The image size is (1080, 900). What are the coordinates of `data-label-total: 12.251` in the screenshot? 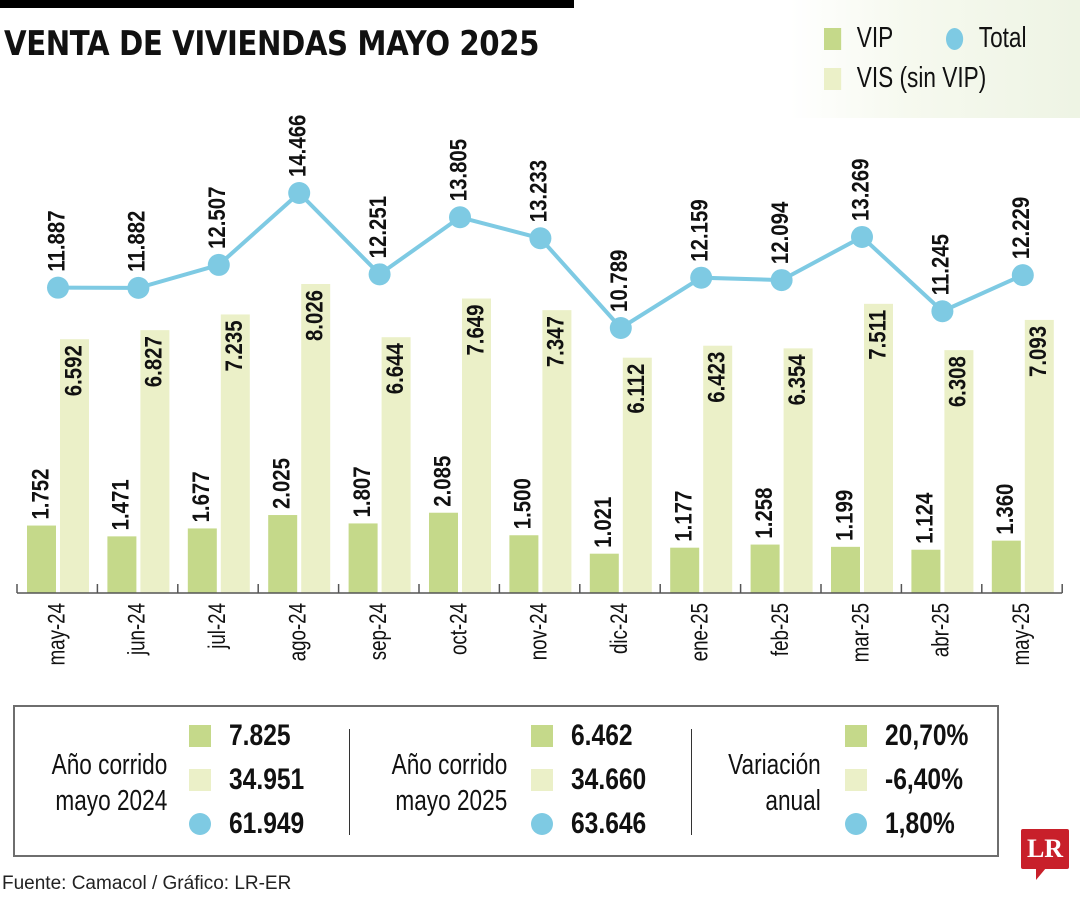 It's located at (377, 227).